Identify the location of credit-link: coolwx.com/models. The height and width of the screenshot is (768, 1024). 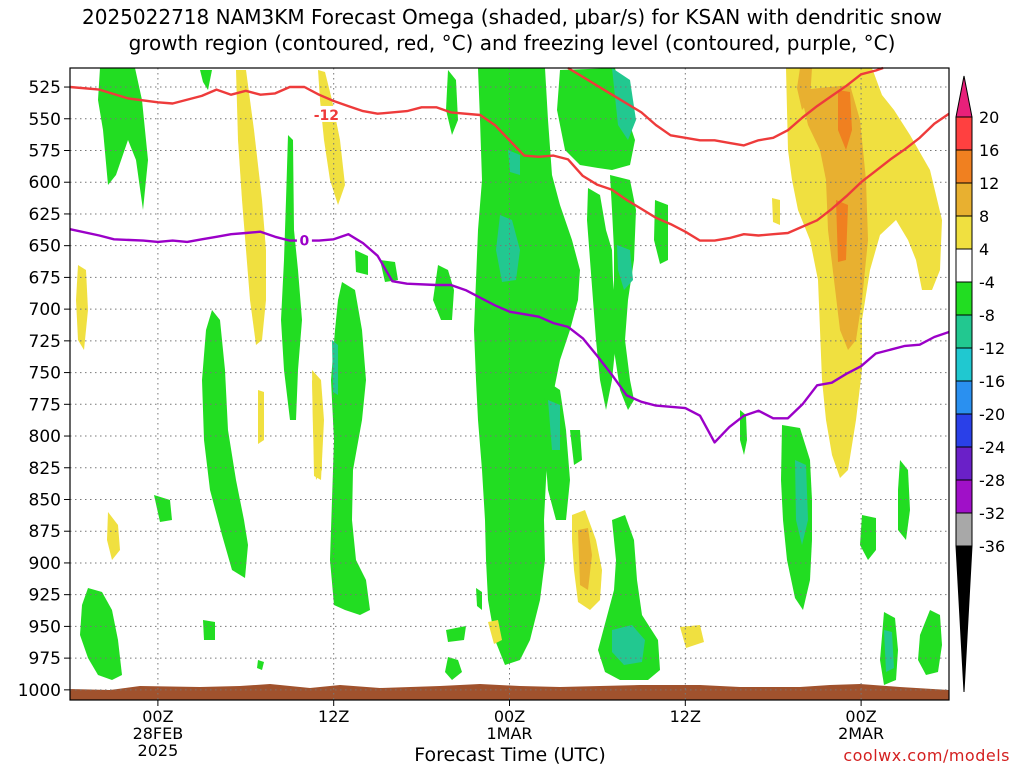
(926, 755).